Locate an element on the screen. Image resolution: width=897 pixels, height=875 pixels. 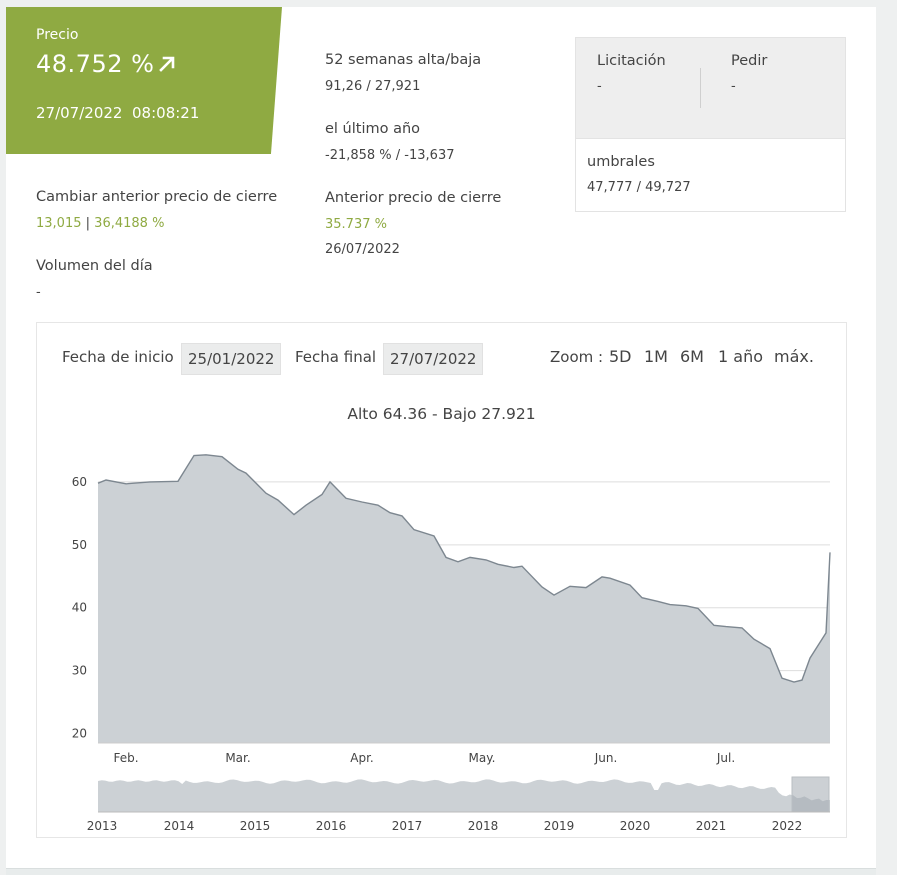
navigator-year-label: 2016 is located at coordinates (331, 826).